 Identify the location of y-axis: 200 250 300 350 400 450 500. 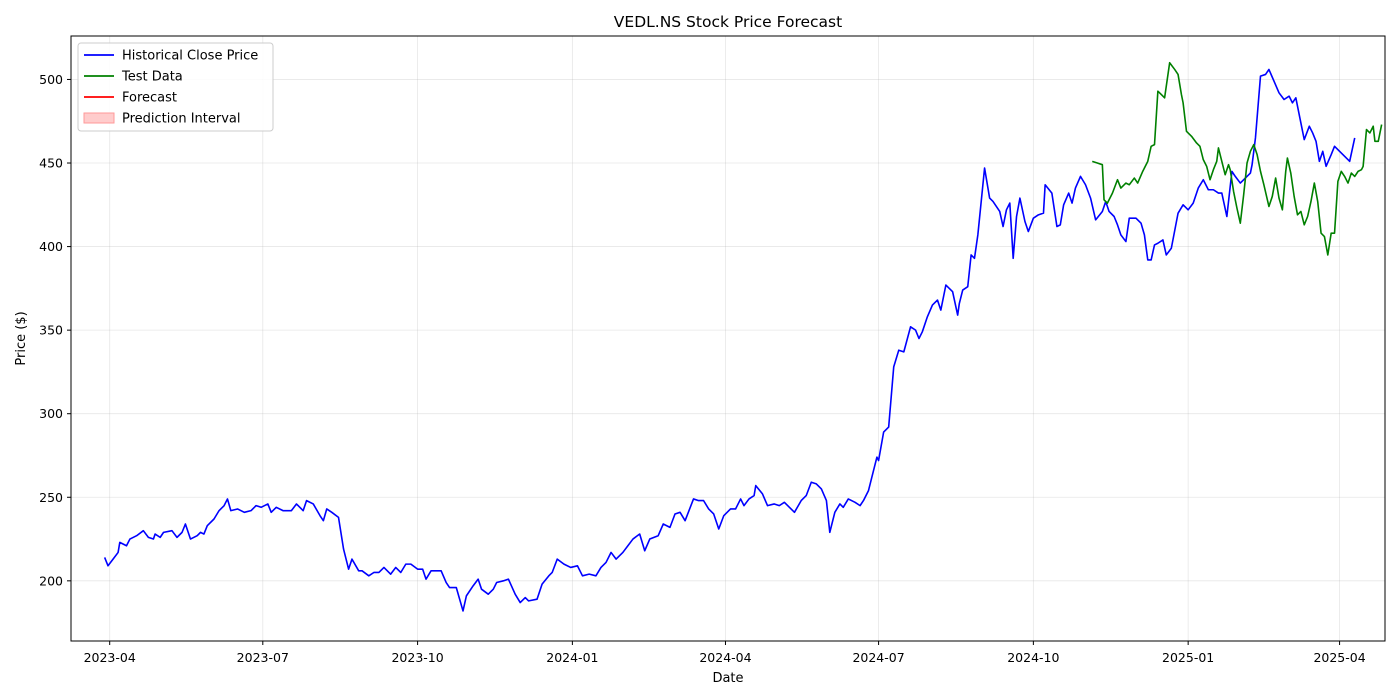
(55, 330).